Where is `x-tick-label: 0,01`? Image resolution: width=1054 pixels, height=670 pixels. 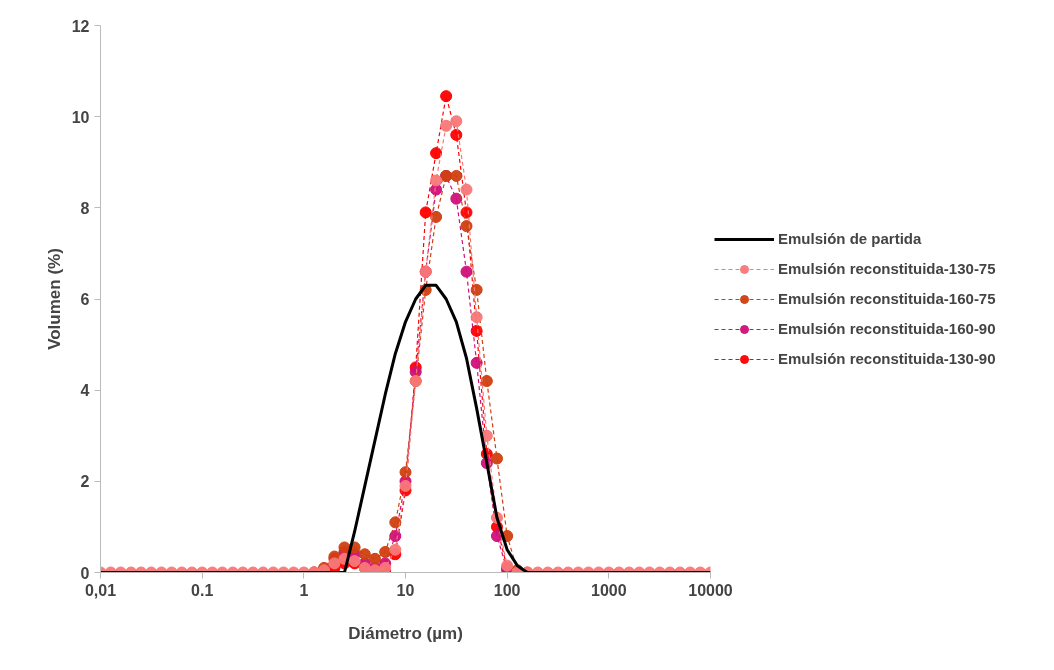
x-tick-label: 0,01 is located at coordinates (100, 590).